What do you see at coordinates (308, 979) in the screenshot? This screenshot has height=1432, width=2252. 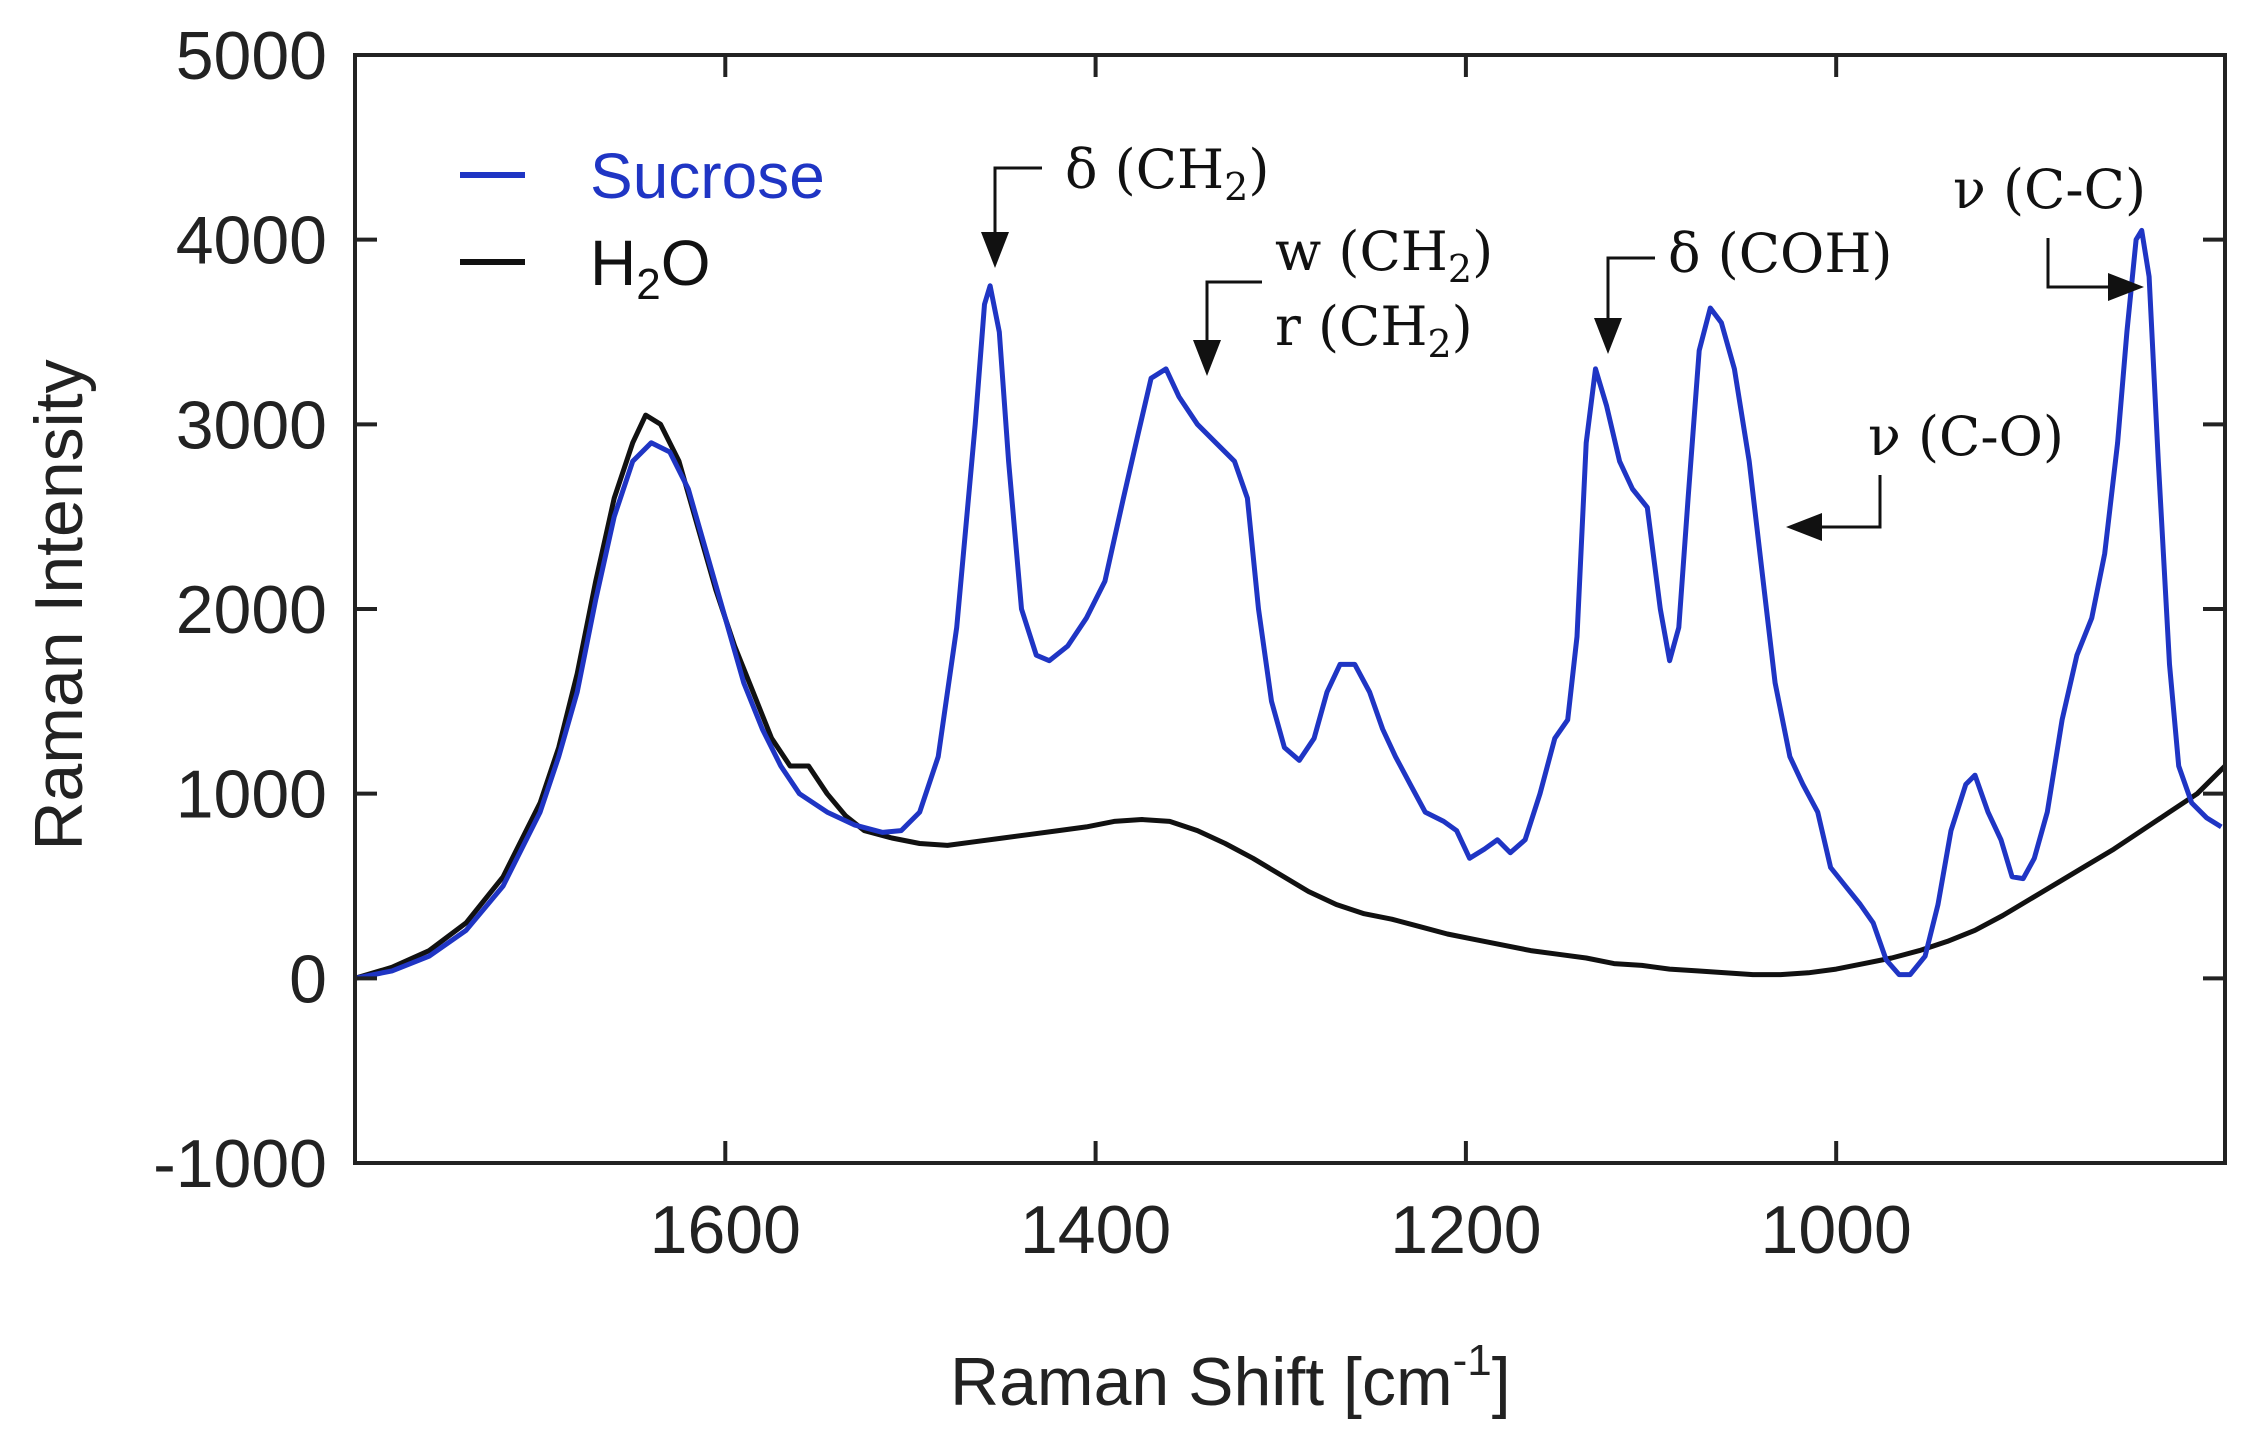 I see `y-tick-label: 0` at bounding box center [308, 979].